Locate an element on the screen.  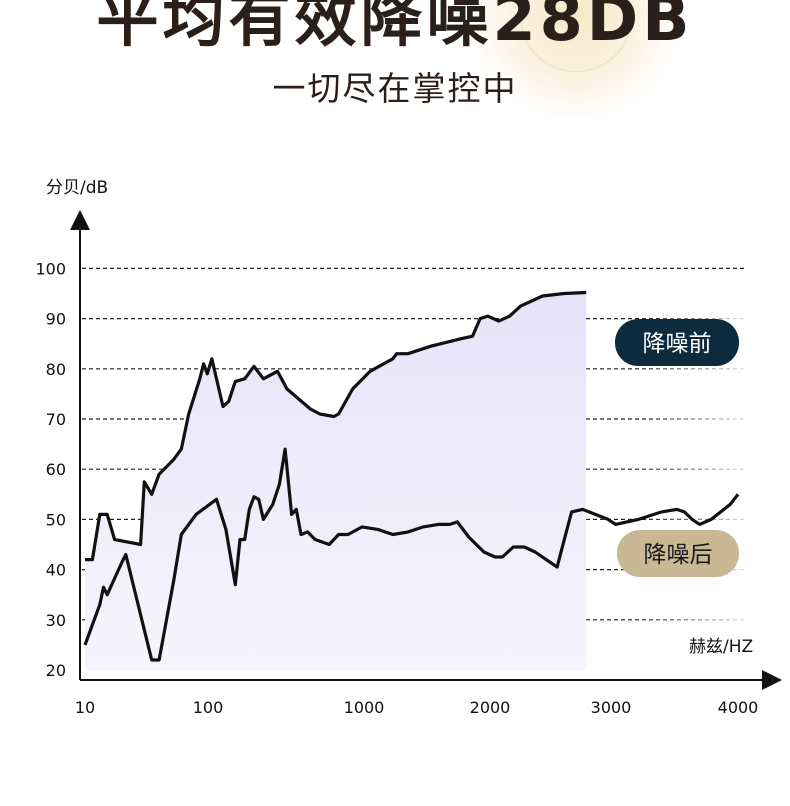
x-tick-label-1000: 1000 is located at coordinates (364, 707).